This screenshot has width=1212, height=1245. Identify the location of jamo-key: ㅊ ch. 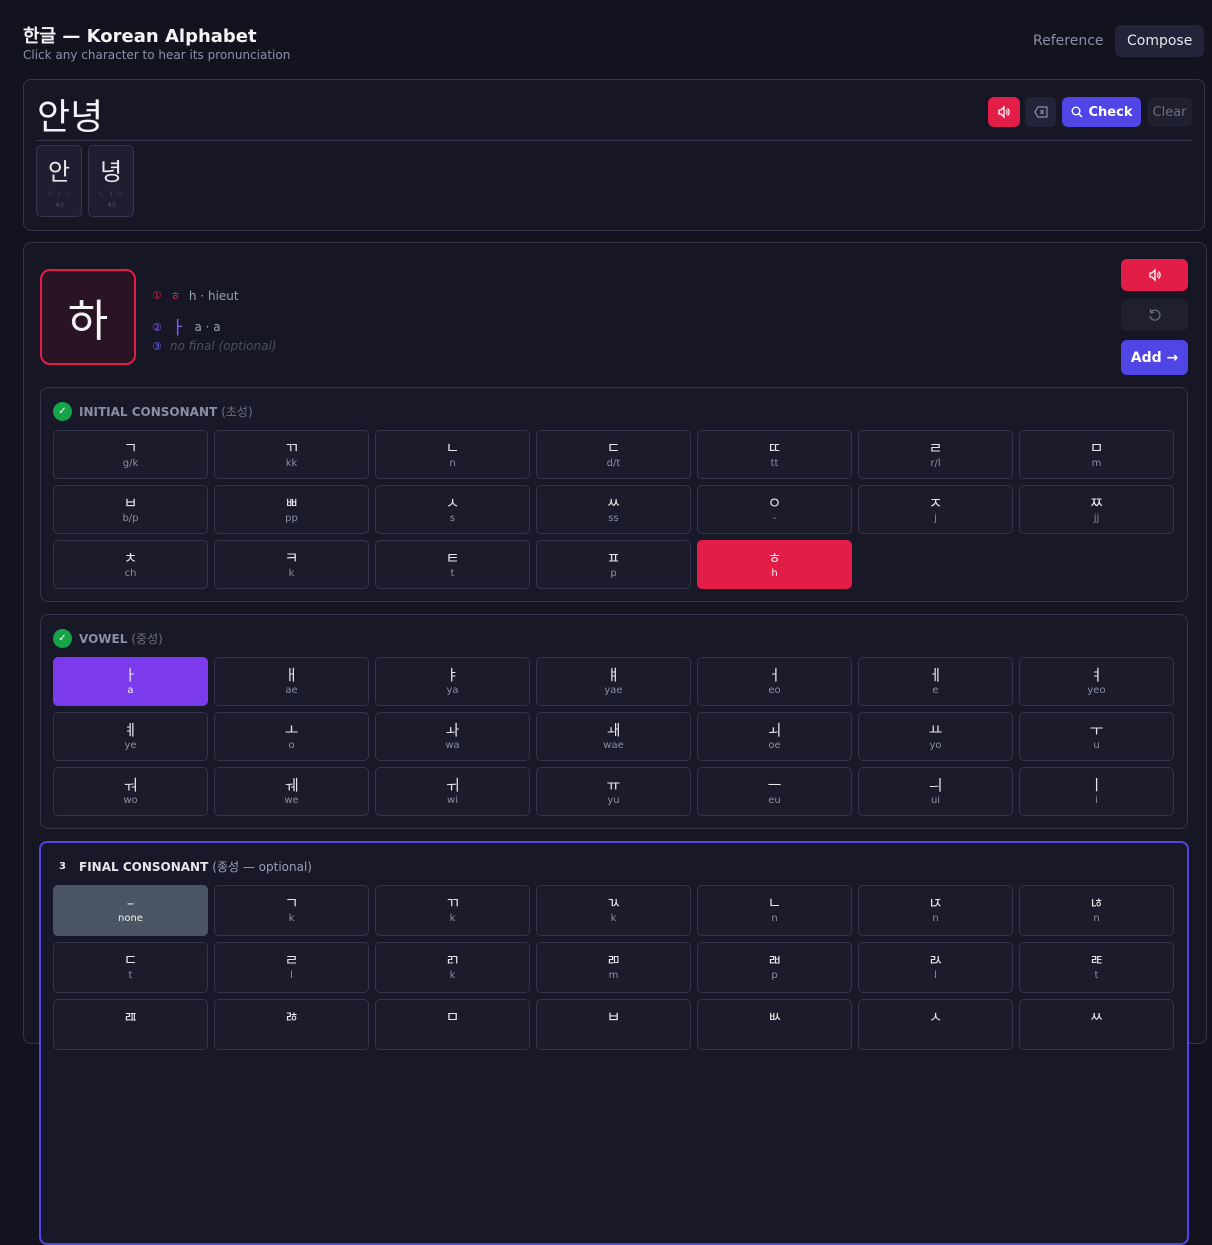
(130, 564).